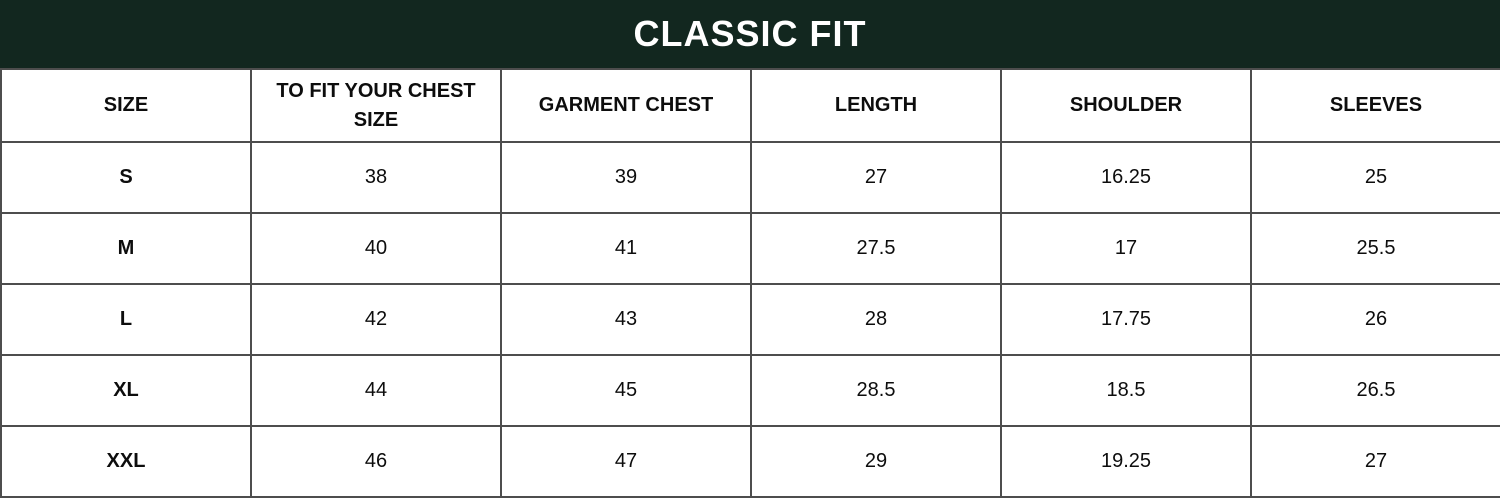  What do you see at coordinates (126, 319) in the screenshot?
I see `cell-size: L` at bounding box center [126, 319].